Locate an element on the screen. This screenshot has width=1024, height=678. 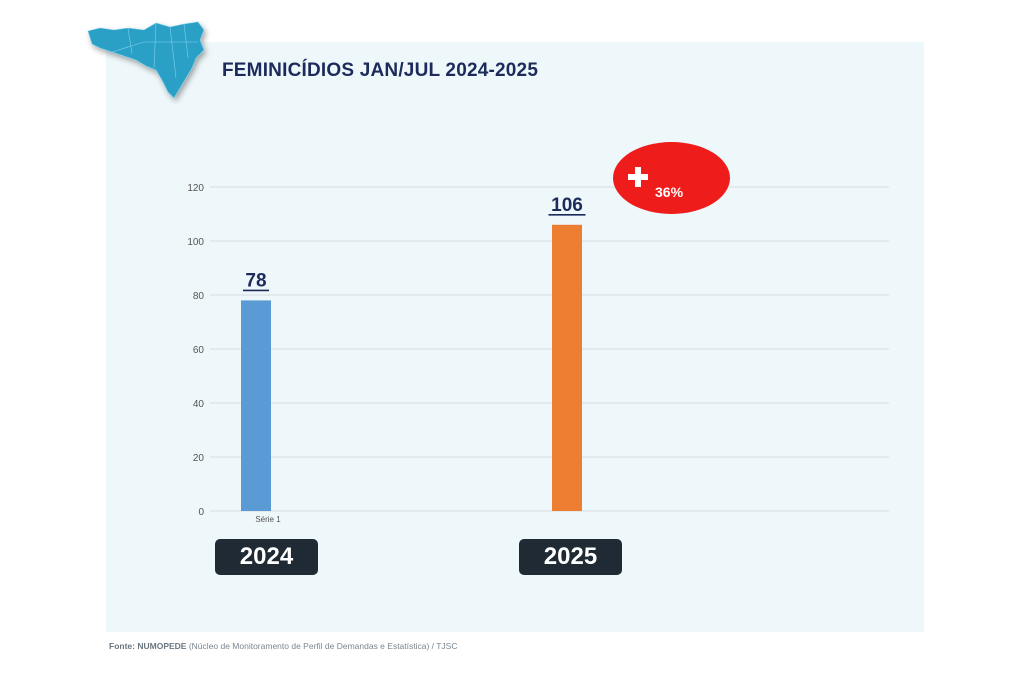
y-tick-label: 120 is located at coordinates (195, 188).